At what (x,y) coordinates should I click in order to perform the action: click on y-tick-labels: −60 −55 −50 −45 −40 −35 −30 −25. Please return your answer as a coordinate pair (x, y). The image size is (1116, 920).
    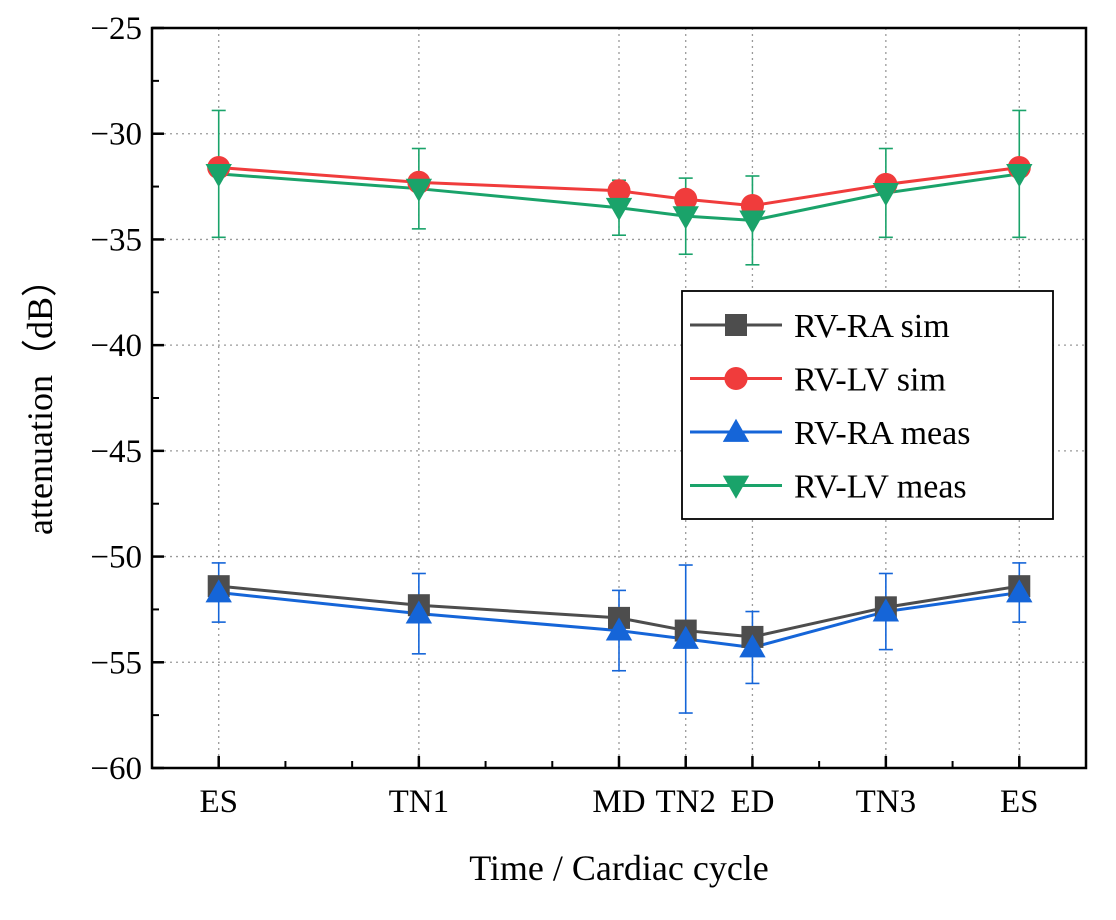
    Looking at the image, I should click on (116, 399).